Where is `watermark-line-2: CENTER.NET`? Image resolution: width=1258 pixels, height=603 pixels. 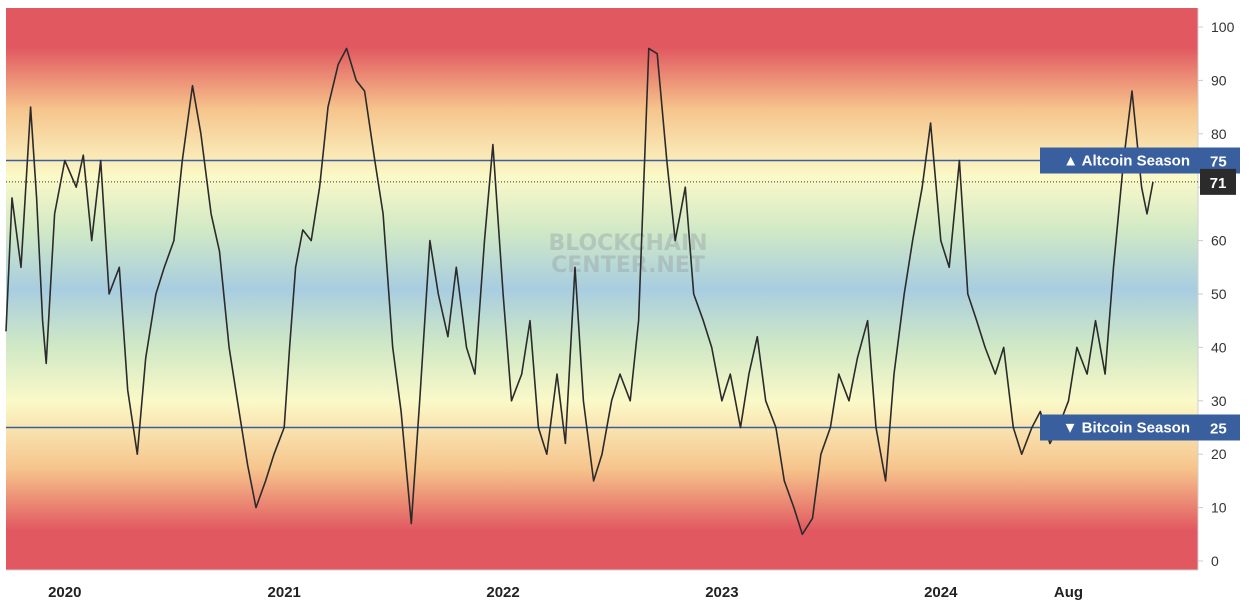 watermark-line-2: CENTER.NET is located at coordinates (628, 265).